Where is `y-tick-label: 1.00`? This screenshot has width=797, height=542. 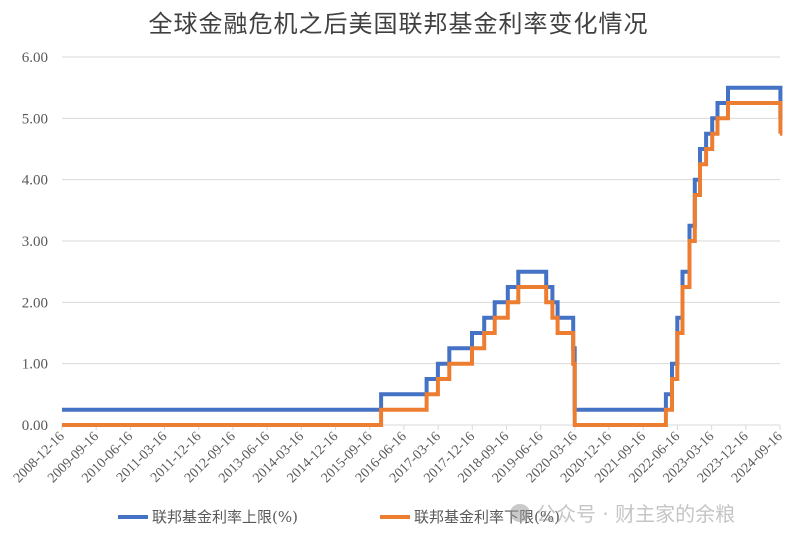 y-tick-label: 1.00 is located at coordinates (35, 365).